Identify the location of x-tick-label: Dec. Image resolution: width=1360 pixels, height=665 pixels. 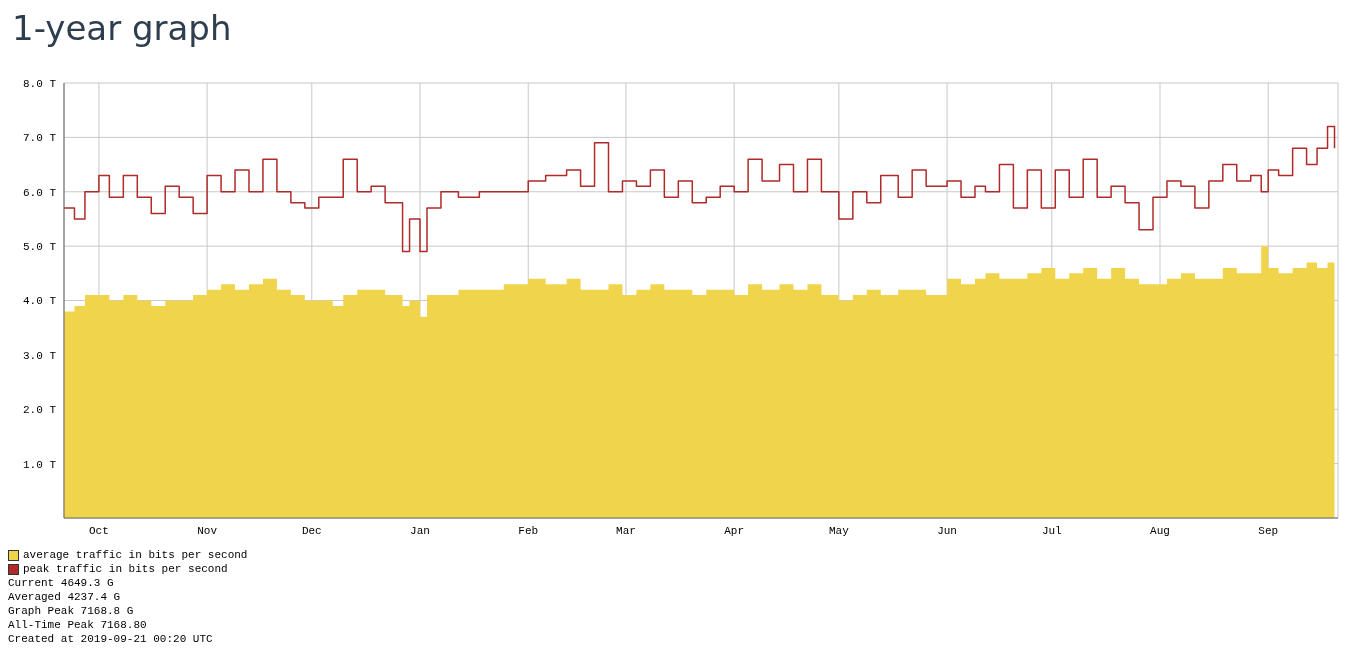
(311, 530).